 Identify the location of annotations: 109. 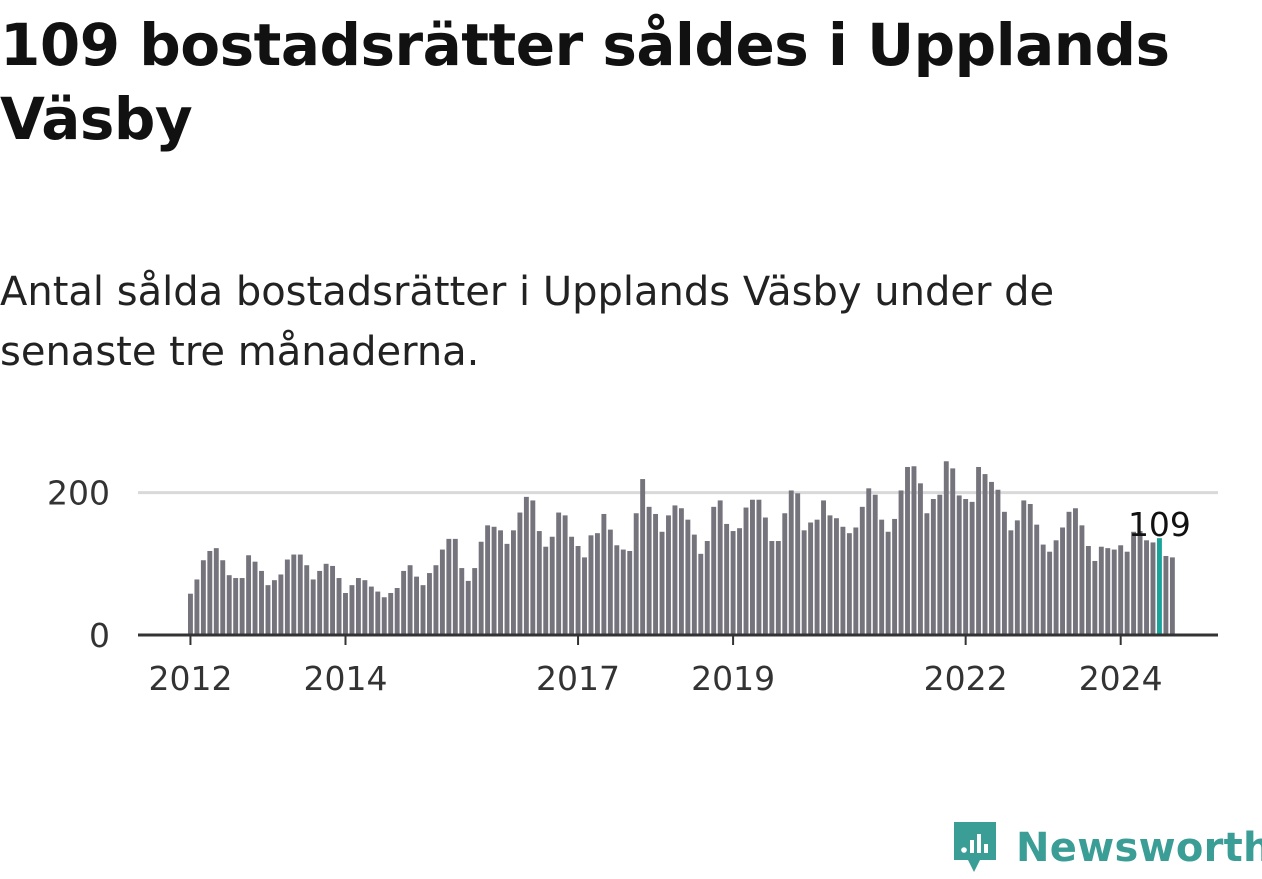
(1159, 524).